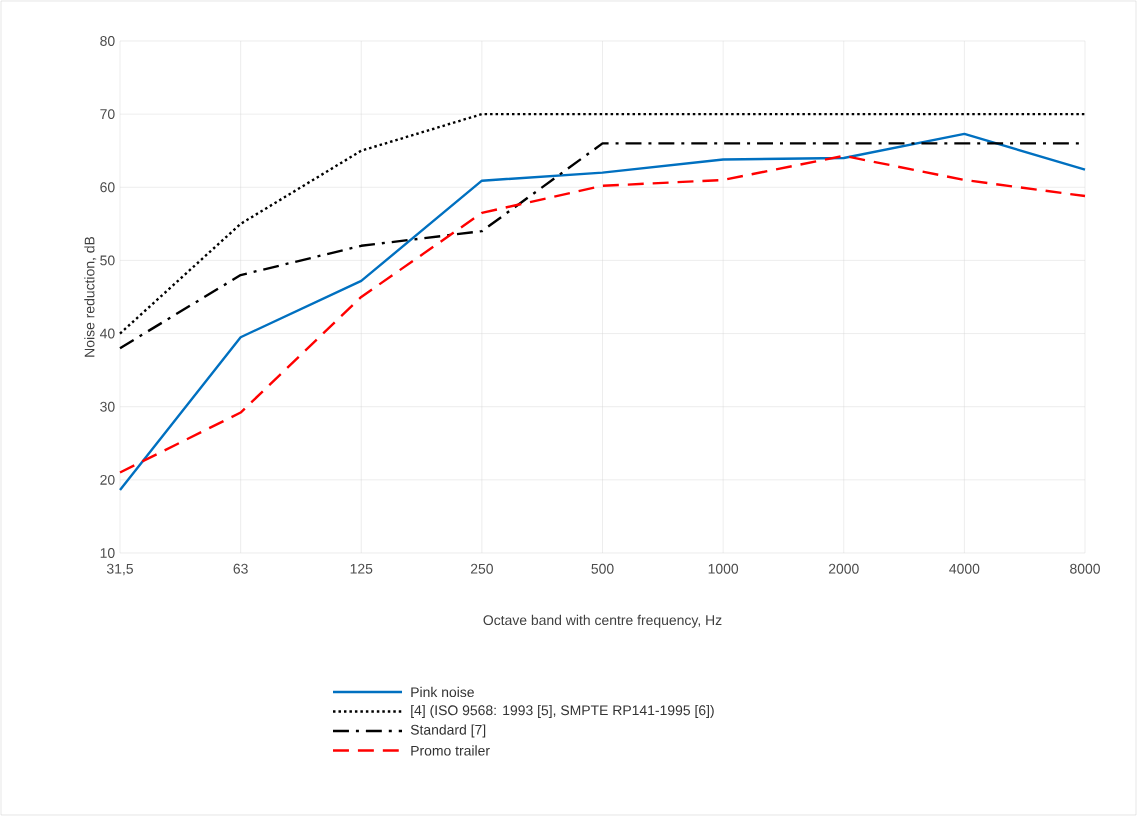 The width and height of the screenshot is (1137, 816). I want to click on x-tick-label: 125, so click(361, 568).